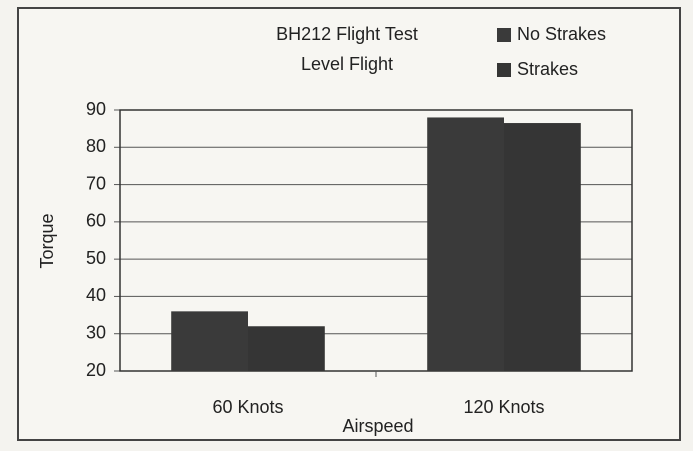 The height and width of the screenshot is (451, 693). Describe the element at coordinates (96, 370) in the screenshot. I see `y-tick-label: 20` at that location.